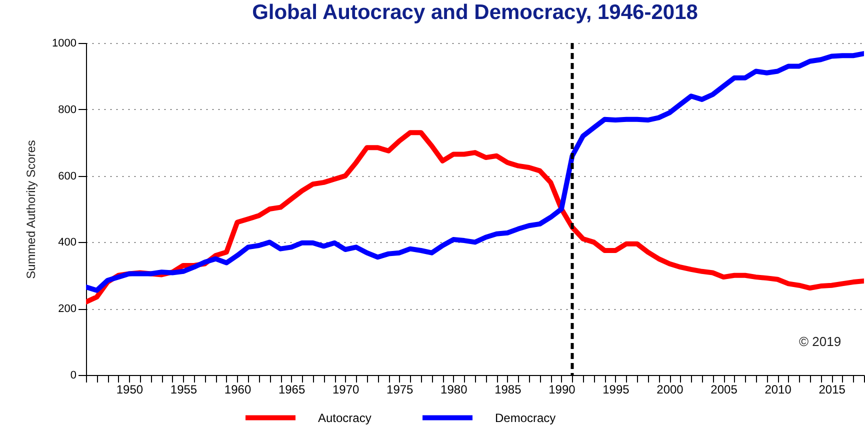 This screenshot has height=426, width=865. I want to click on y-tick-label: 1000, so click(64, 44).